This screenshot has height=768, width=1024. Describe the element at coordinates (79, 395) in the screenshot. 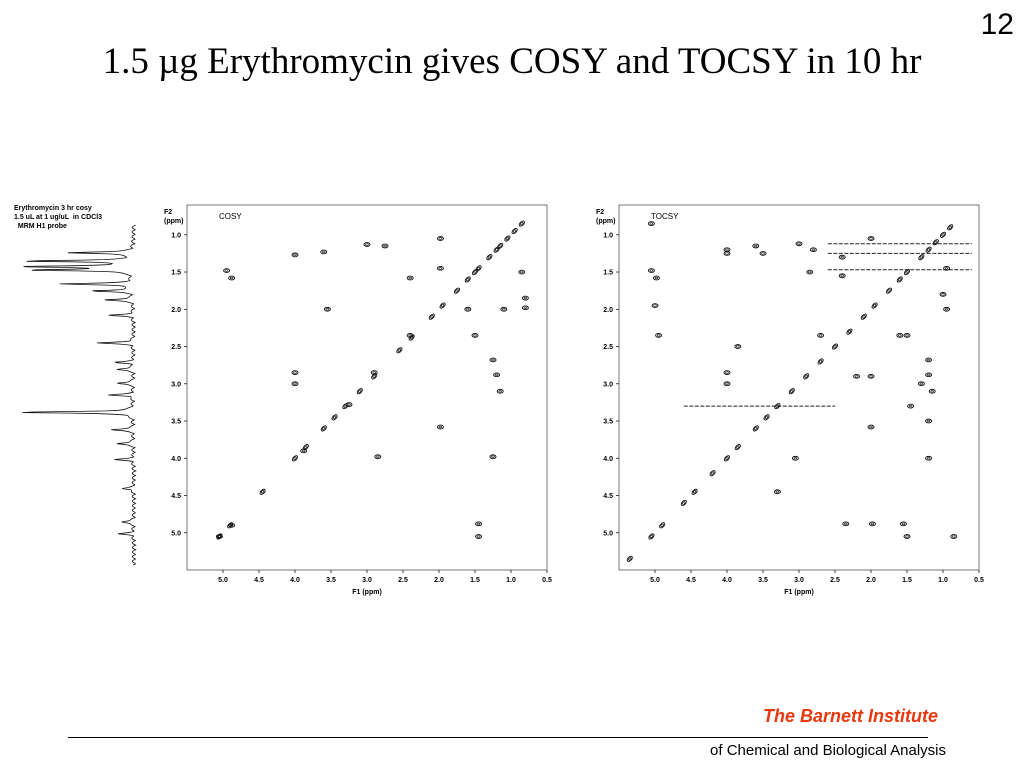

I see `proton-spectrum-1d` at that location.